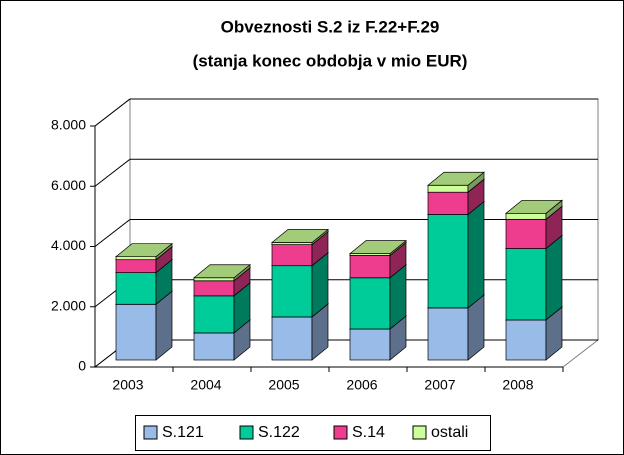 The width and height of the screenshot is (624, 455). I want to click on legend-label: S.14, so click(368, 432).